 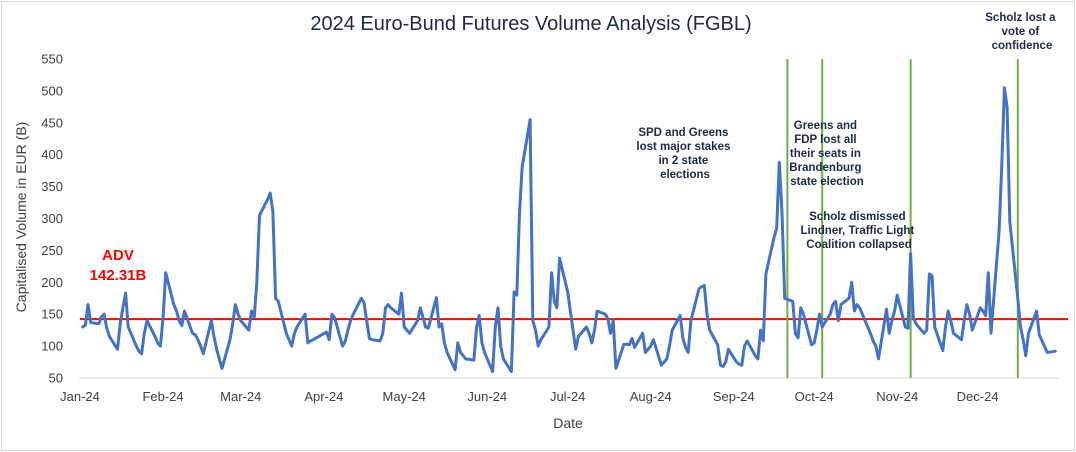 I want to click on y-tick-label: 550, so click(x=52, y=59).